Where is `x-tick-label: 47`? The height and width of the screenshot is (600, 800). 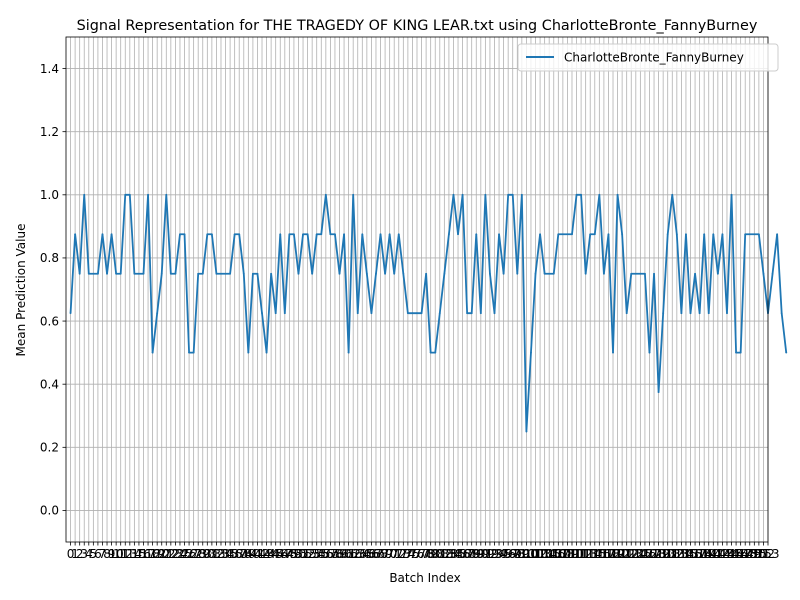
x-tick-label: 47 is located at coordinates (284, 554).